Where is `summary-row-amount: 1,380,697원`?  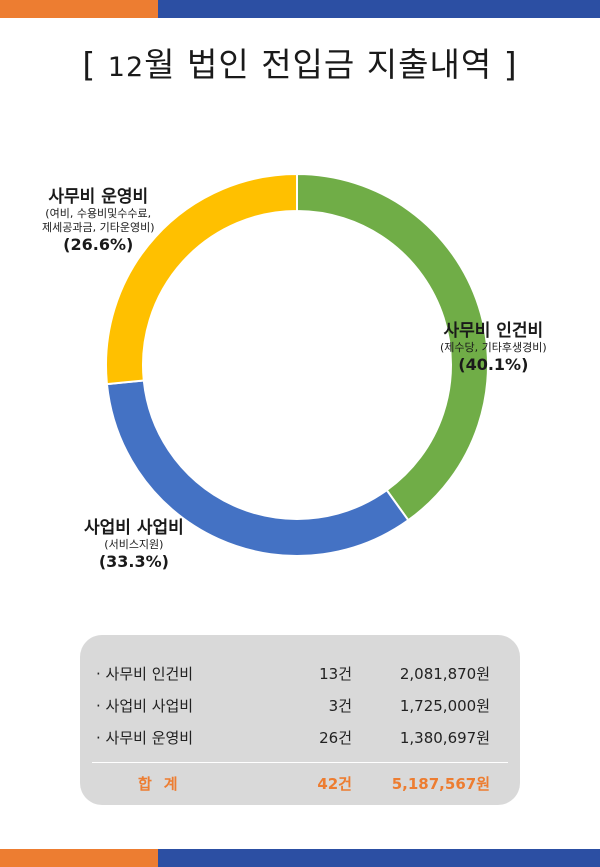 summary-row-amount: 1,380,697원 is located at coordinates (444, 738).